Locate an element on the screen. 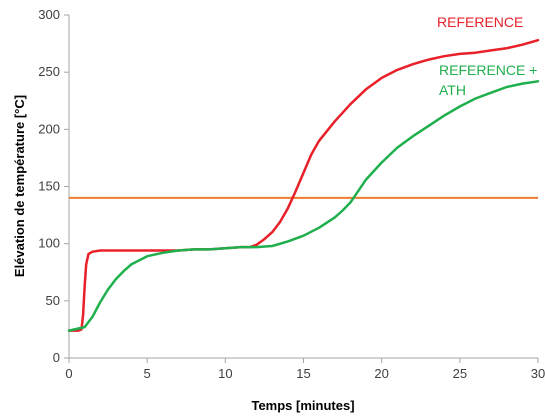 Image resolution: width=545 pixels, height=416 pixels. x-tick-label: 30 is located at coordinates (538, 373).